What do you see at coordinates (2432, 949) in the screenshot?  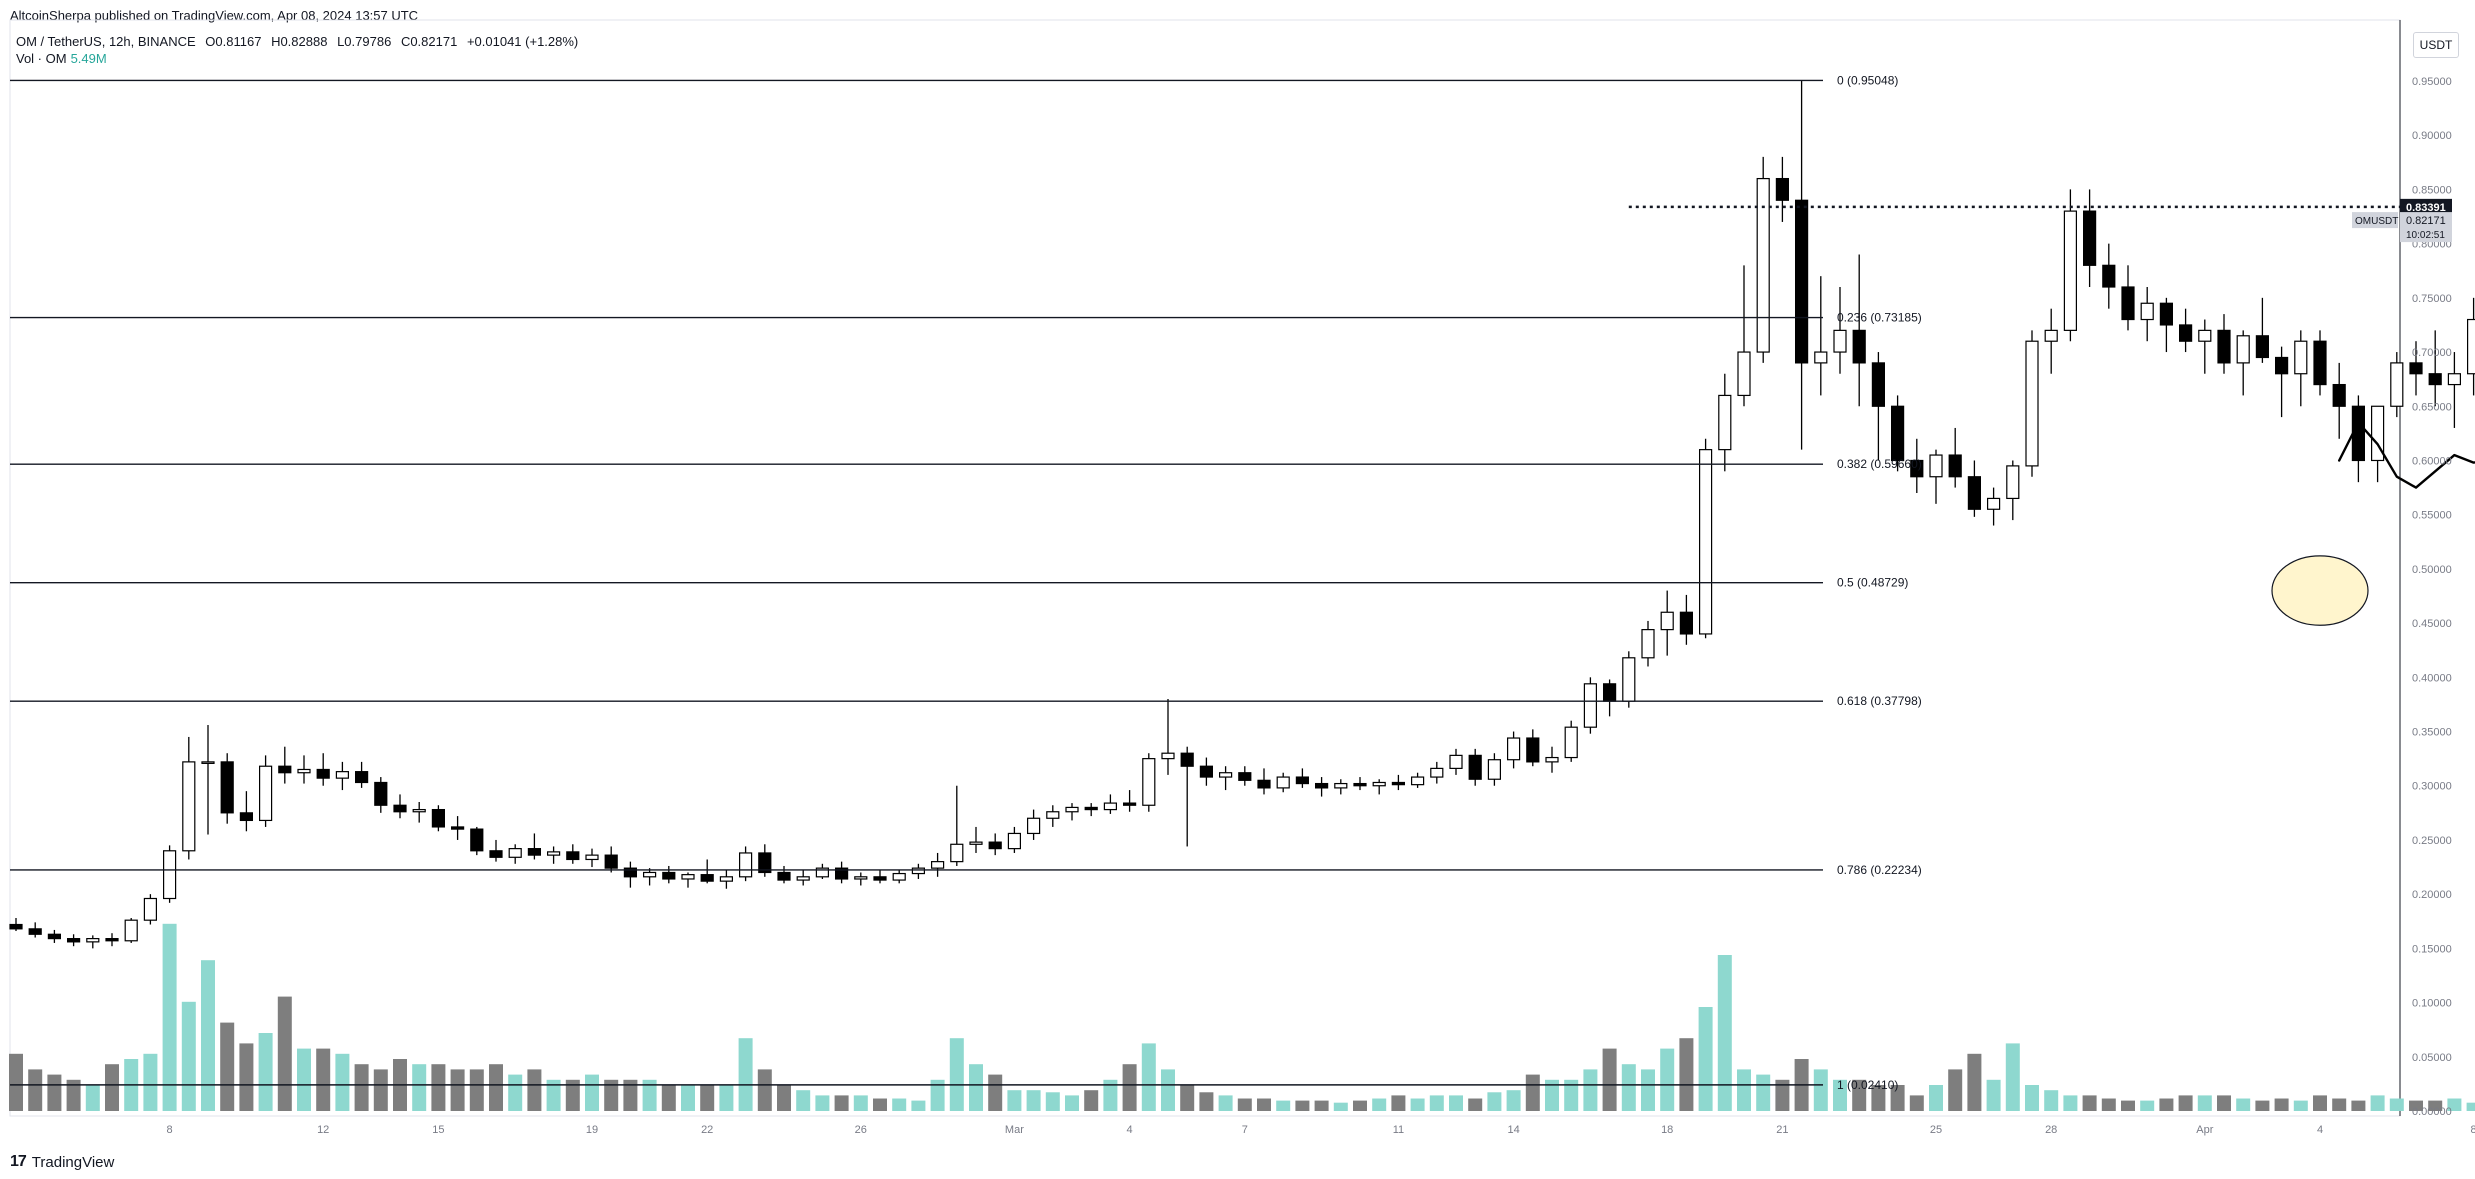 I see `price-tick: 0.15000` at bounding box center [2432, 949].